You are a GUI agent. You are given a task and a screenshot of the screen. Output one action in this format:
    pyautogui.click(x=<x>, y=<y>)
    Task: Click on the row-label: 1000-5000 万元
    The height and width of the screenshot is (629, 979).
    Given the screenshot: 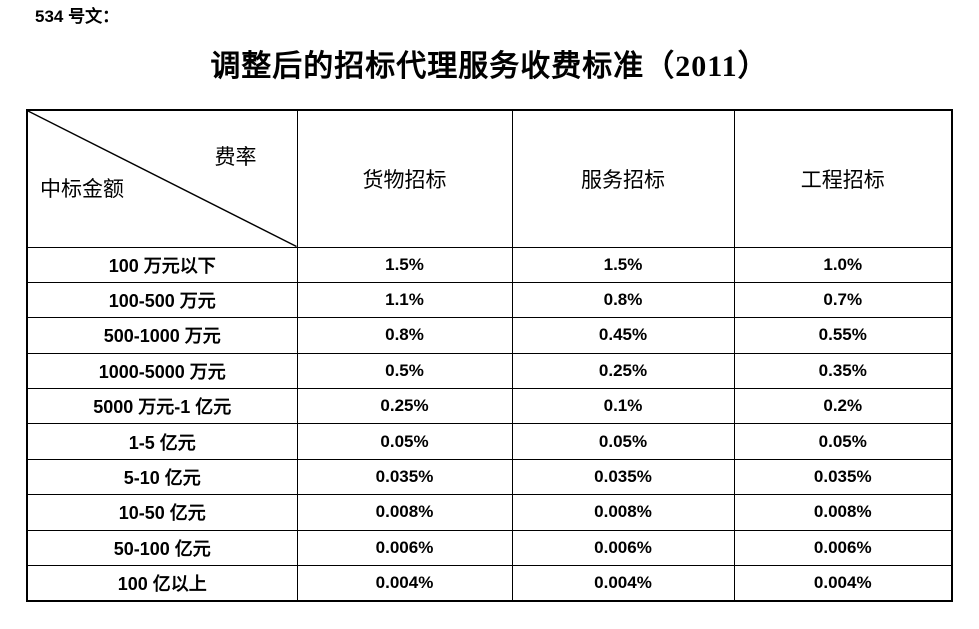 What is the action you would take?
    pyautogui.click(x=162, y=371)
    